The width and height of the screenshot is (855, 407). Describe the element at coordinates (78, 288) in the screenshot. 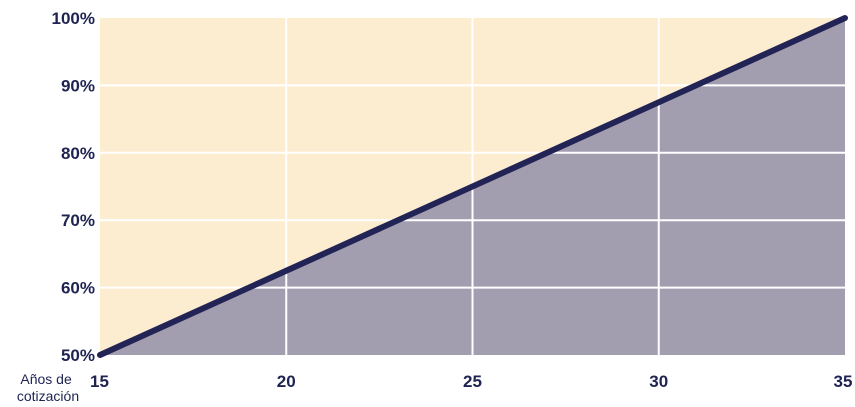

I see `y-tick-label: 60%` at that location.